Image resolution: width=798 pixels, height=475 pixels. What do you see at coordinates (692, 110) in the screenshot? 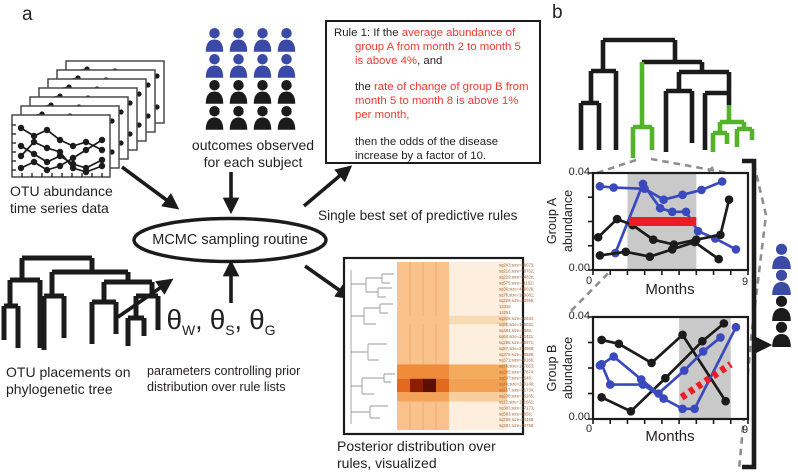
I see `tree-green-clades` at bounding box center [692, 110].